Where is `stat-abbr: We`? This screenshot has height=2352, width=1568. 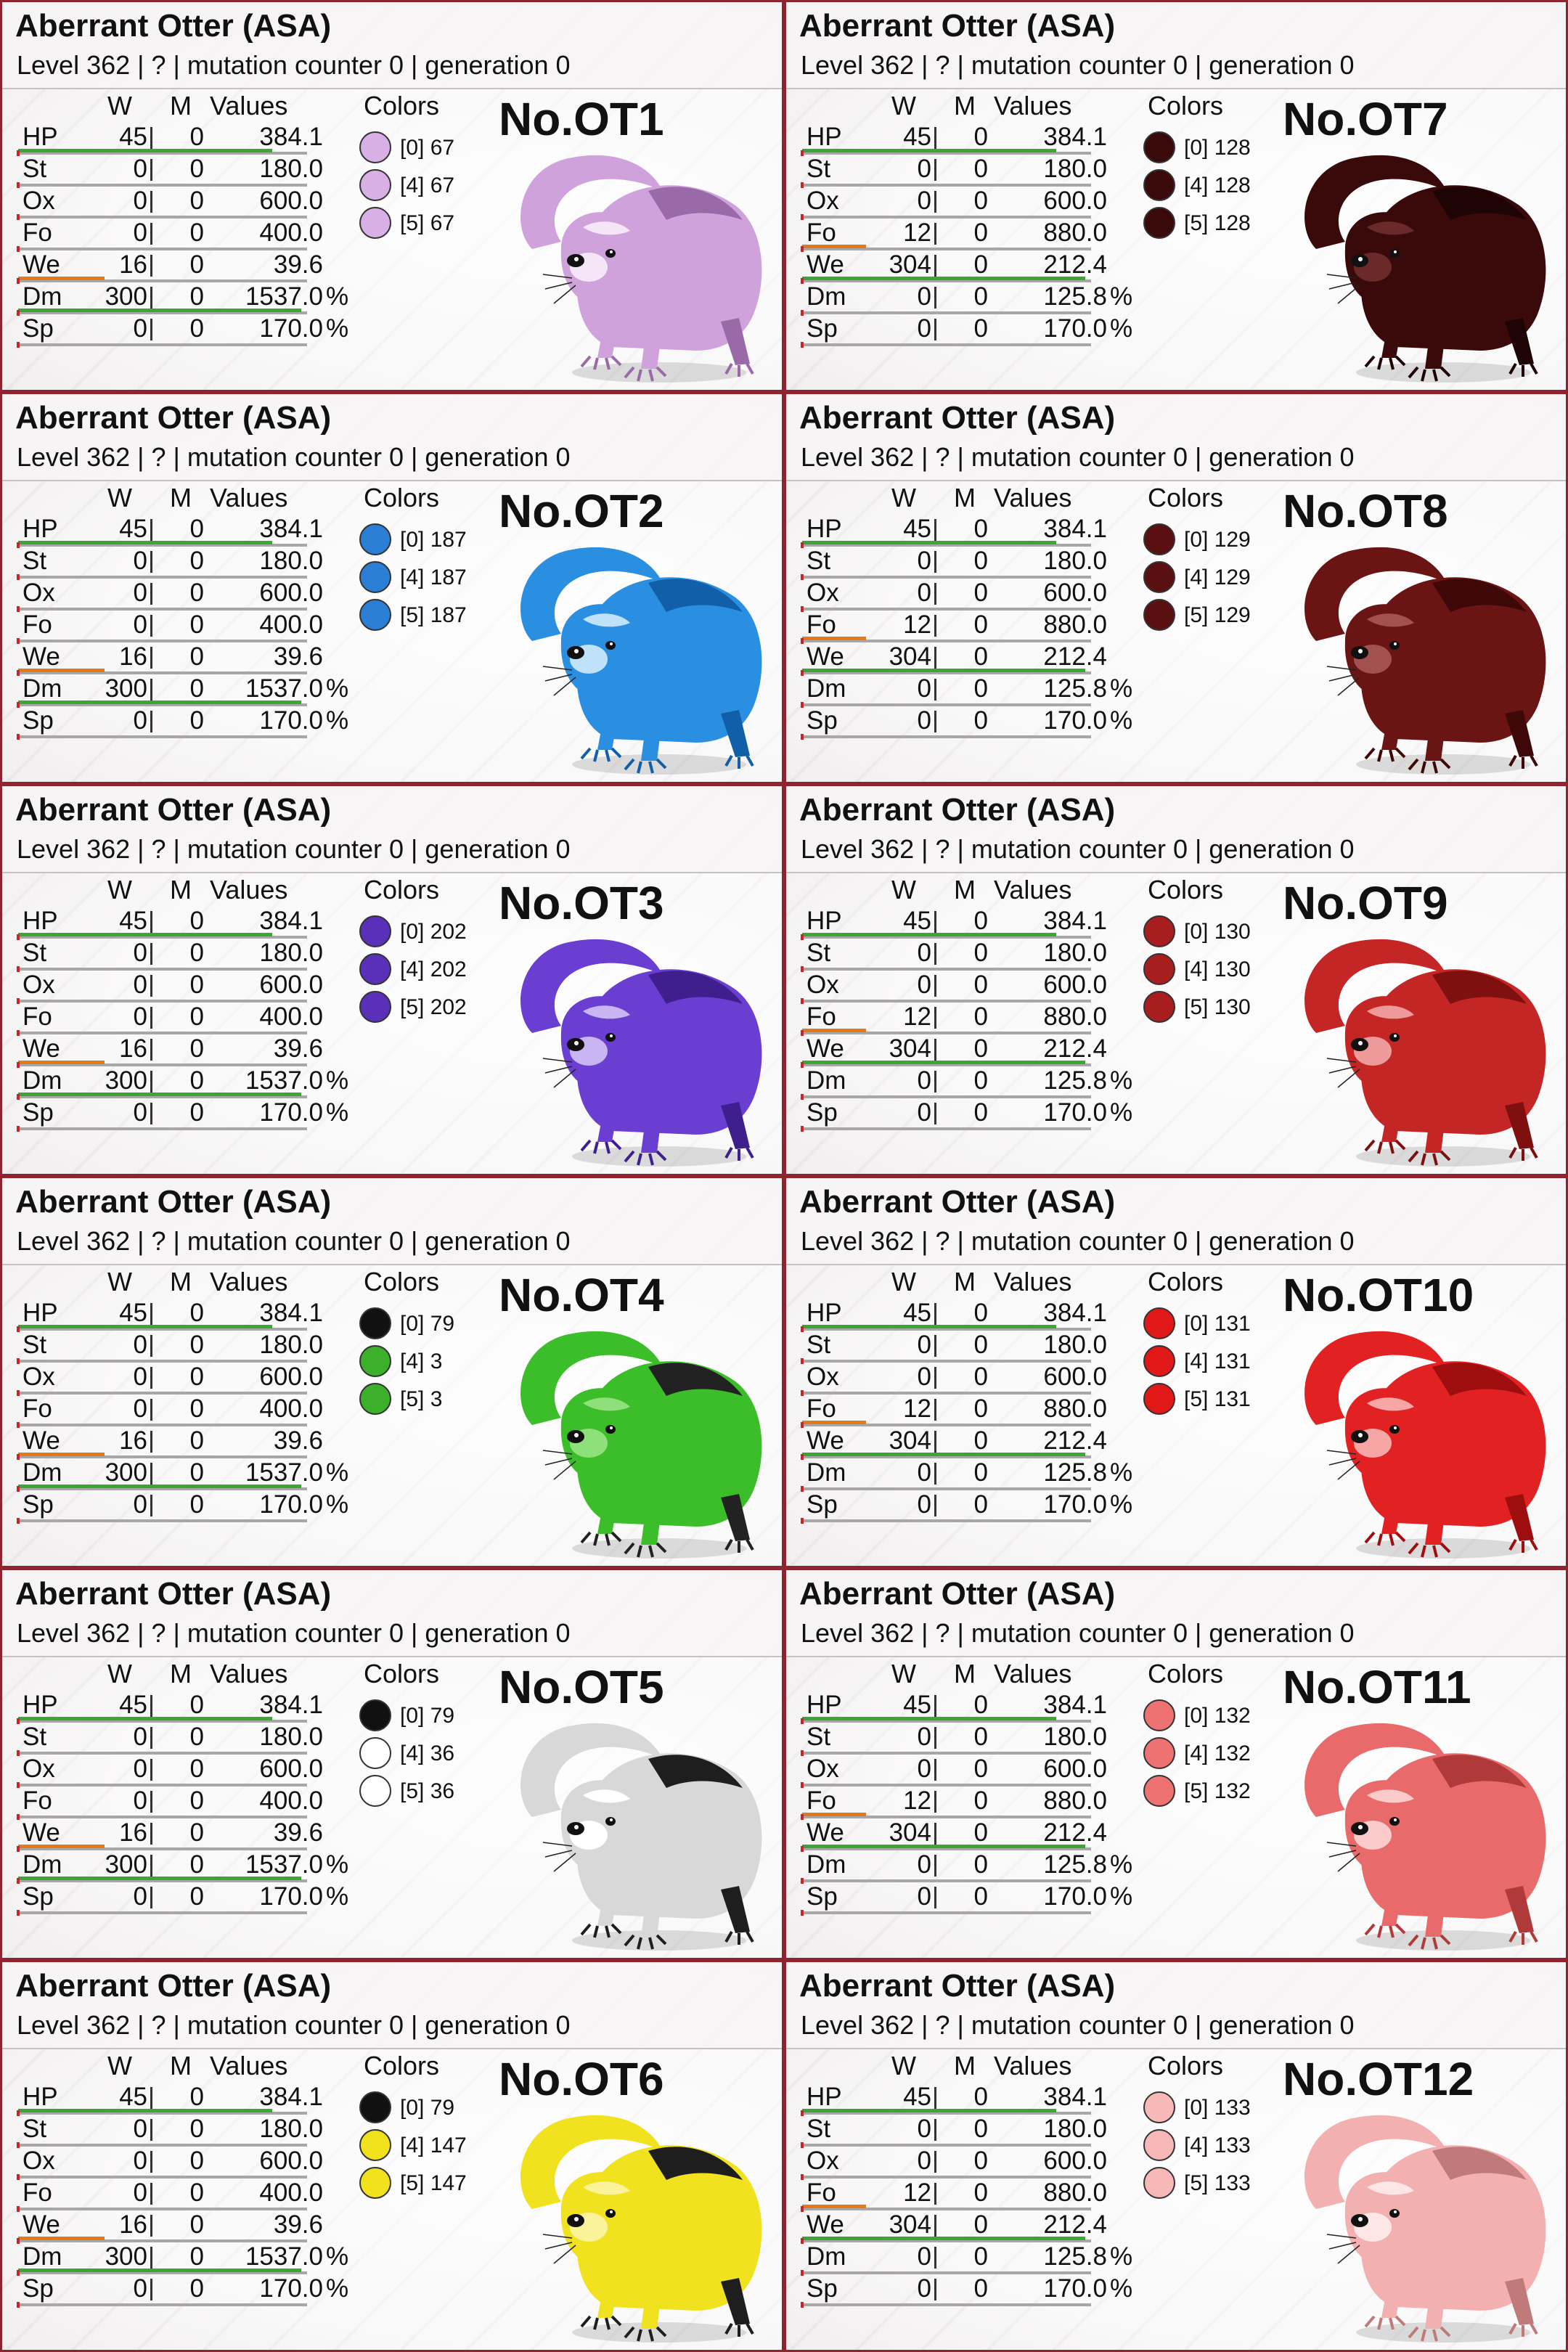
stat-abbr: We is located at coordinates (826, 2225).